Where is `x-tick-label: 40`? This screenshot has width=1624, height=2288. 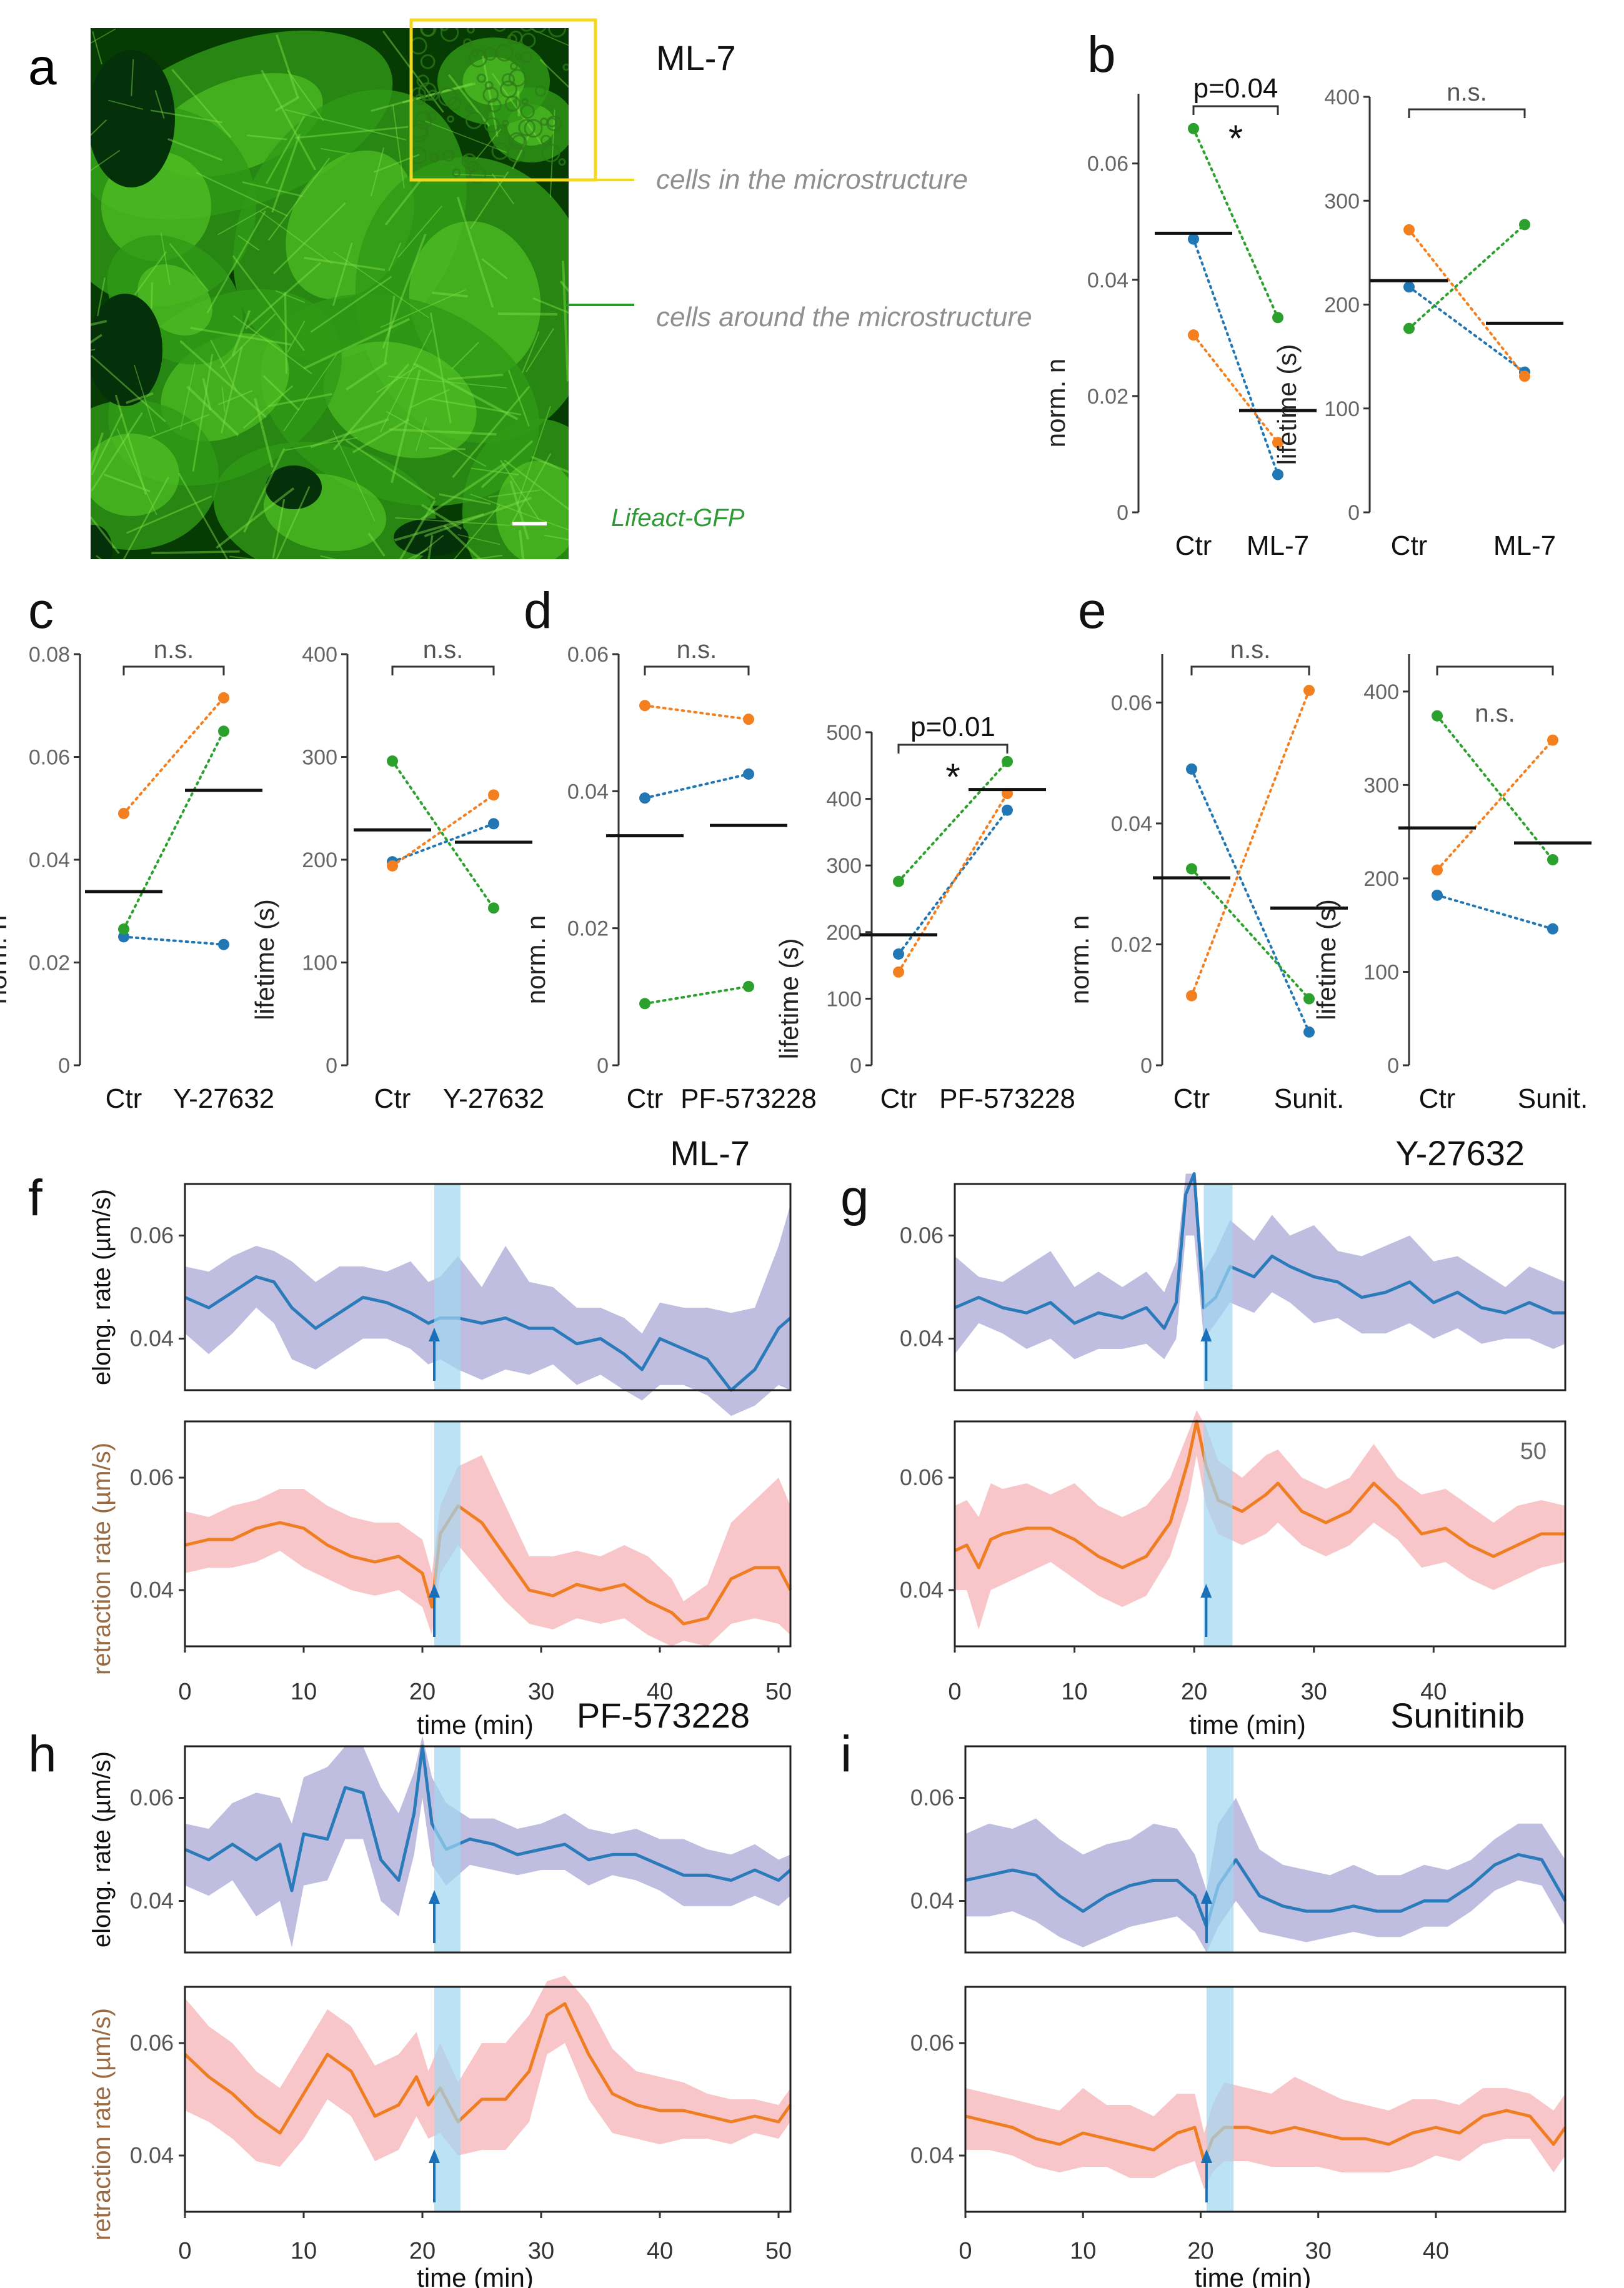
x-tick-label: 40 is located at coordinates (1436, 2251).